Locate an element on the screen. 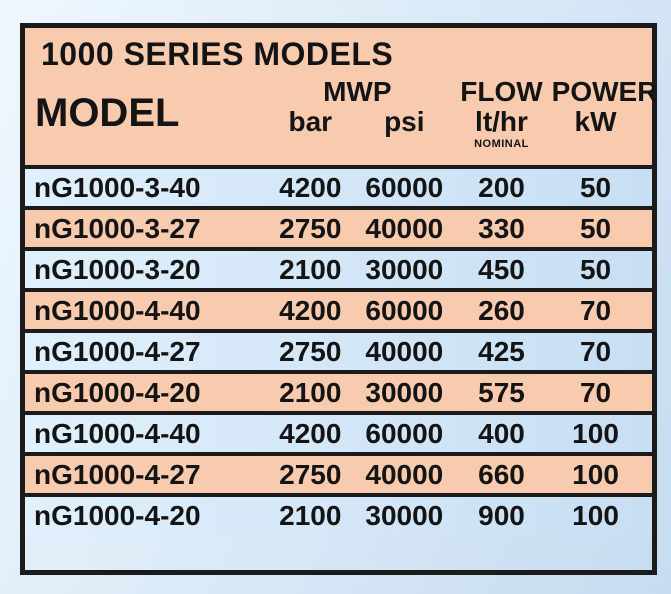 This screenshot has height=594, width=671. table-row: nG1000-4-20 2100 30000 900 100 is located at coordinates (338, 513).